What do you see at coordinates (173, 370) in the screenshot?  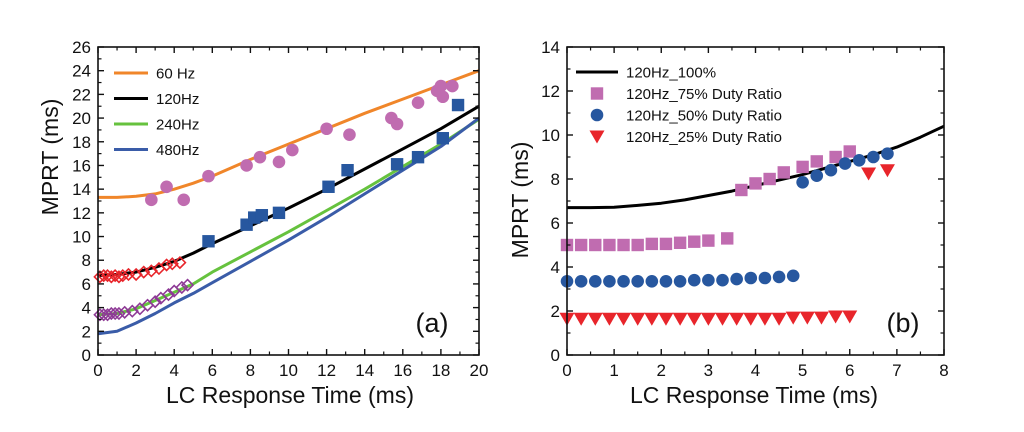 I see `panel-a-x-tick-label: 4` at bounding box center [173, 370].